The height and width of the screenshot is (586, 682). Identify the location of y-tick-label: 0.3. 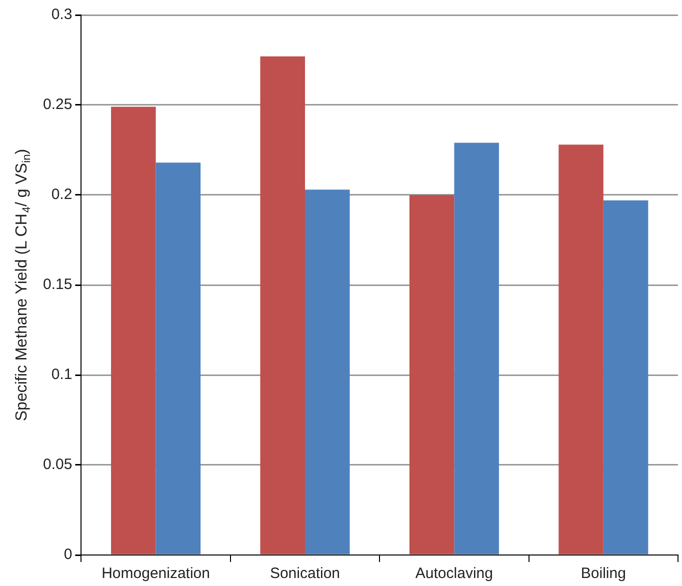
(61, 15).